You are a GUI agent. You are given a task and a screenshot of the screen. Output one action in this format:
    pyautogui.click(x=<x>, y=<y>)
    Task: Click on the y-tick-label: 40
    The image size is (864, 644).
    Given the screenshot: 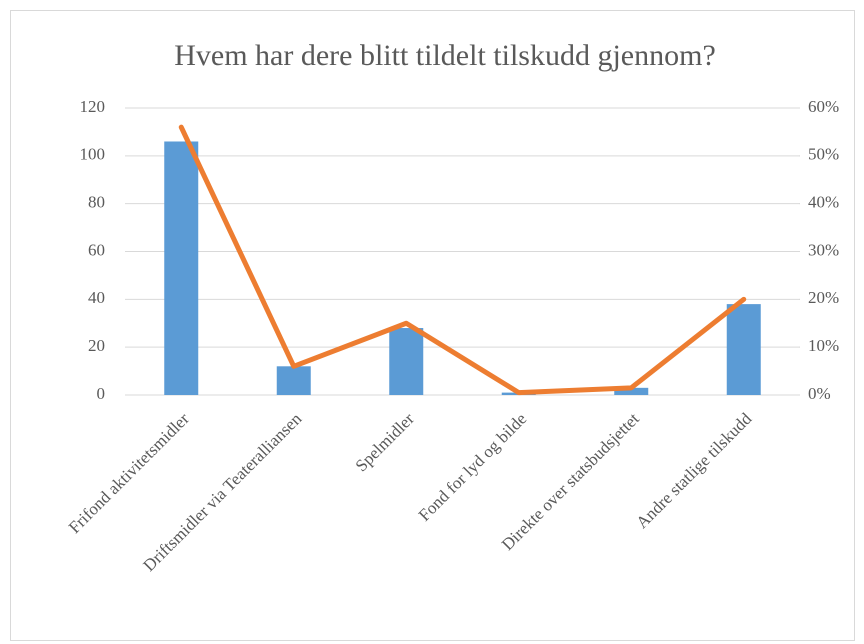 What is the action you would take?
    pyautogui.click(x=96, y=297)
    